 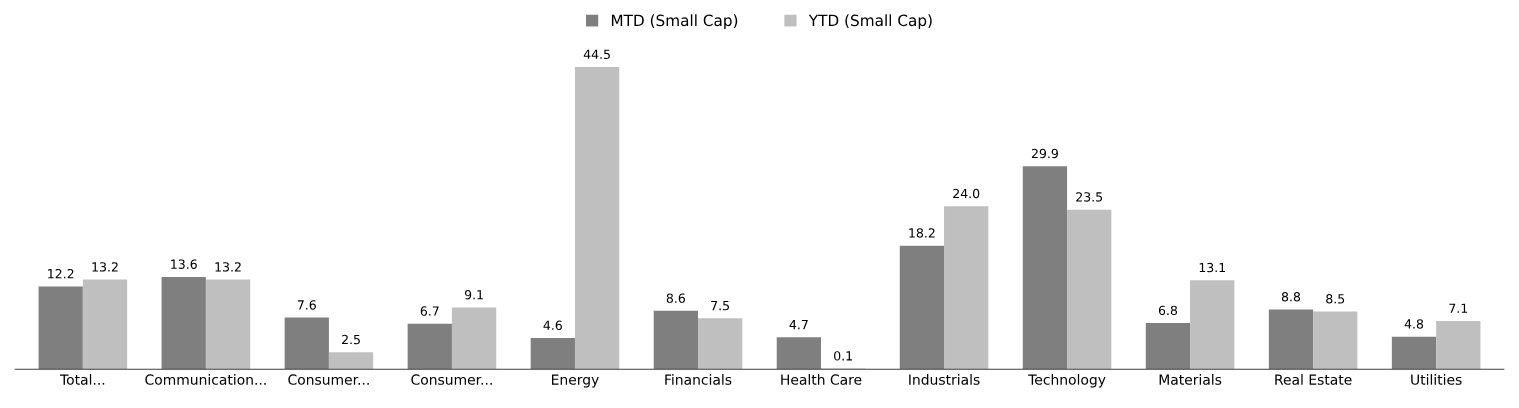 What do you see at coordinates (944, 379) in the screenshot?
I see `x-tick-label: Industrials` at bounding box center [944, 379].